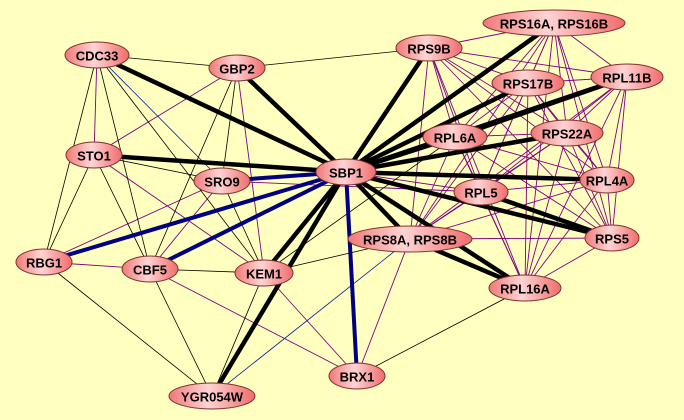 This screenshot has width=684, height=420. I want to click on edge-rps17b-rps8, so click(469, 161).